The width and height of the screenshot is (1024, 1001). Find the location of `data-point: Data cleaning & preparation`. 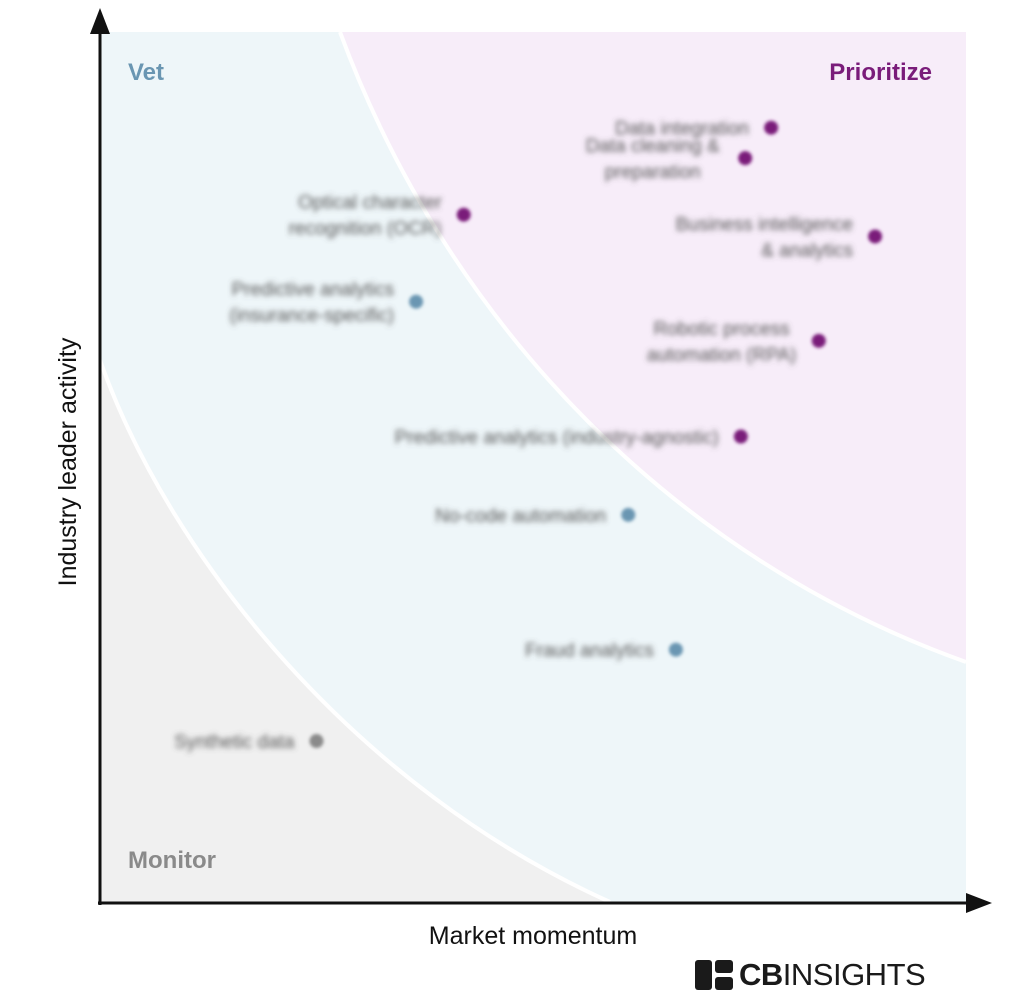

data-point: Data cleaning & preparation is located at coordinates (669, 159).